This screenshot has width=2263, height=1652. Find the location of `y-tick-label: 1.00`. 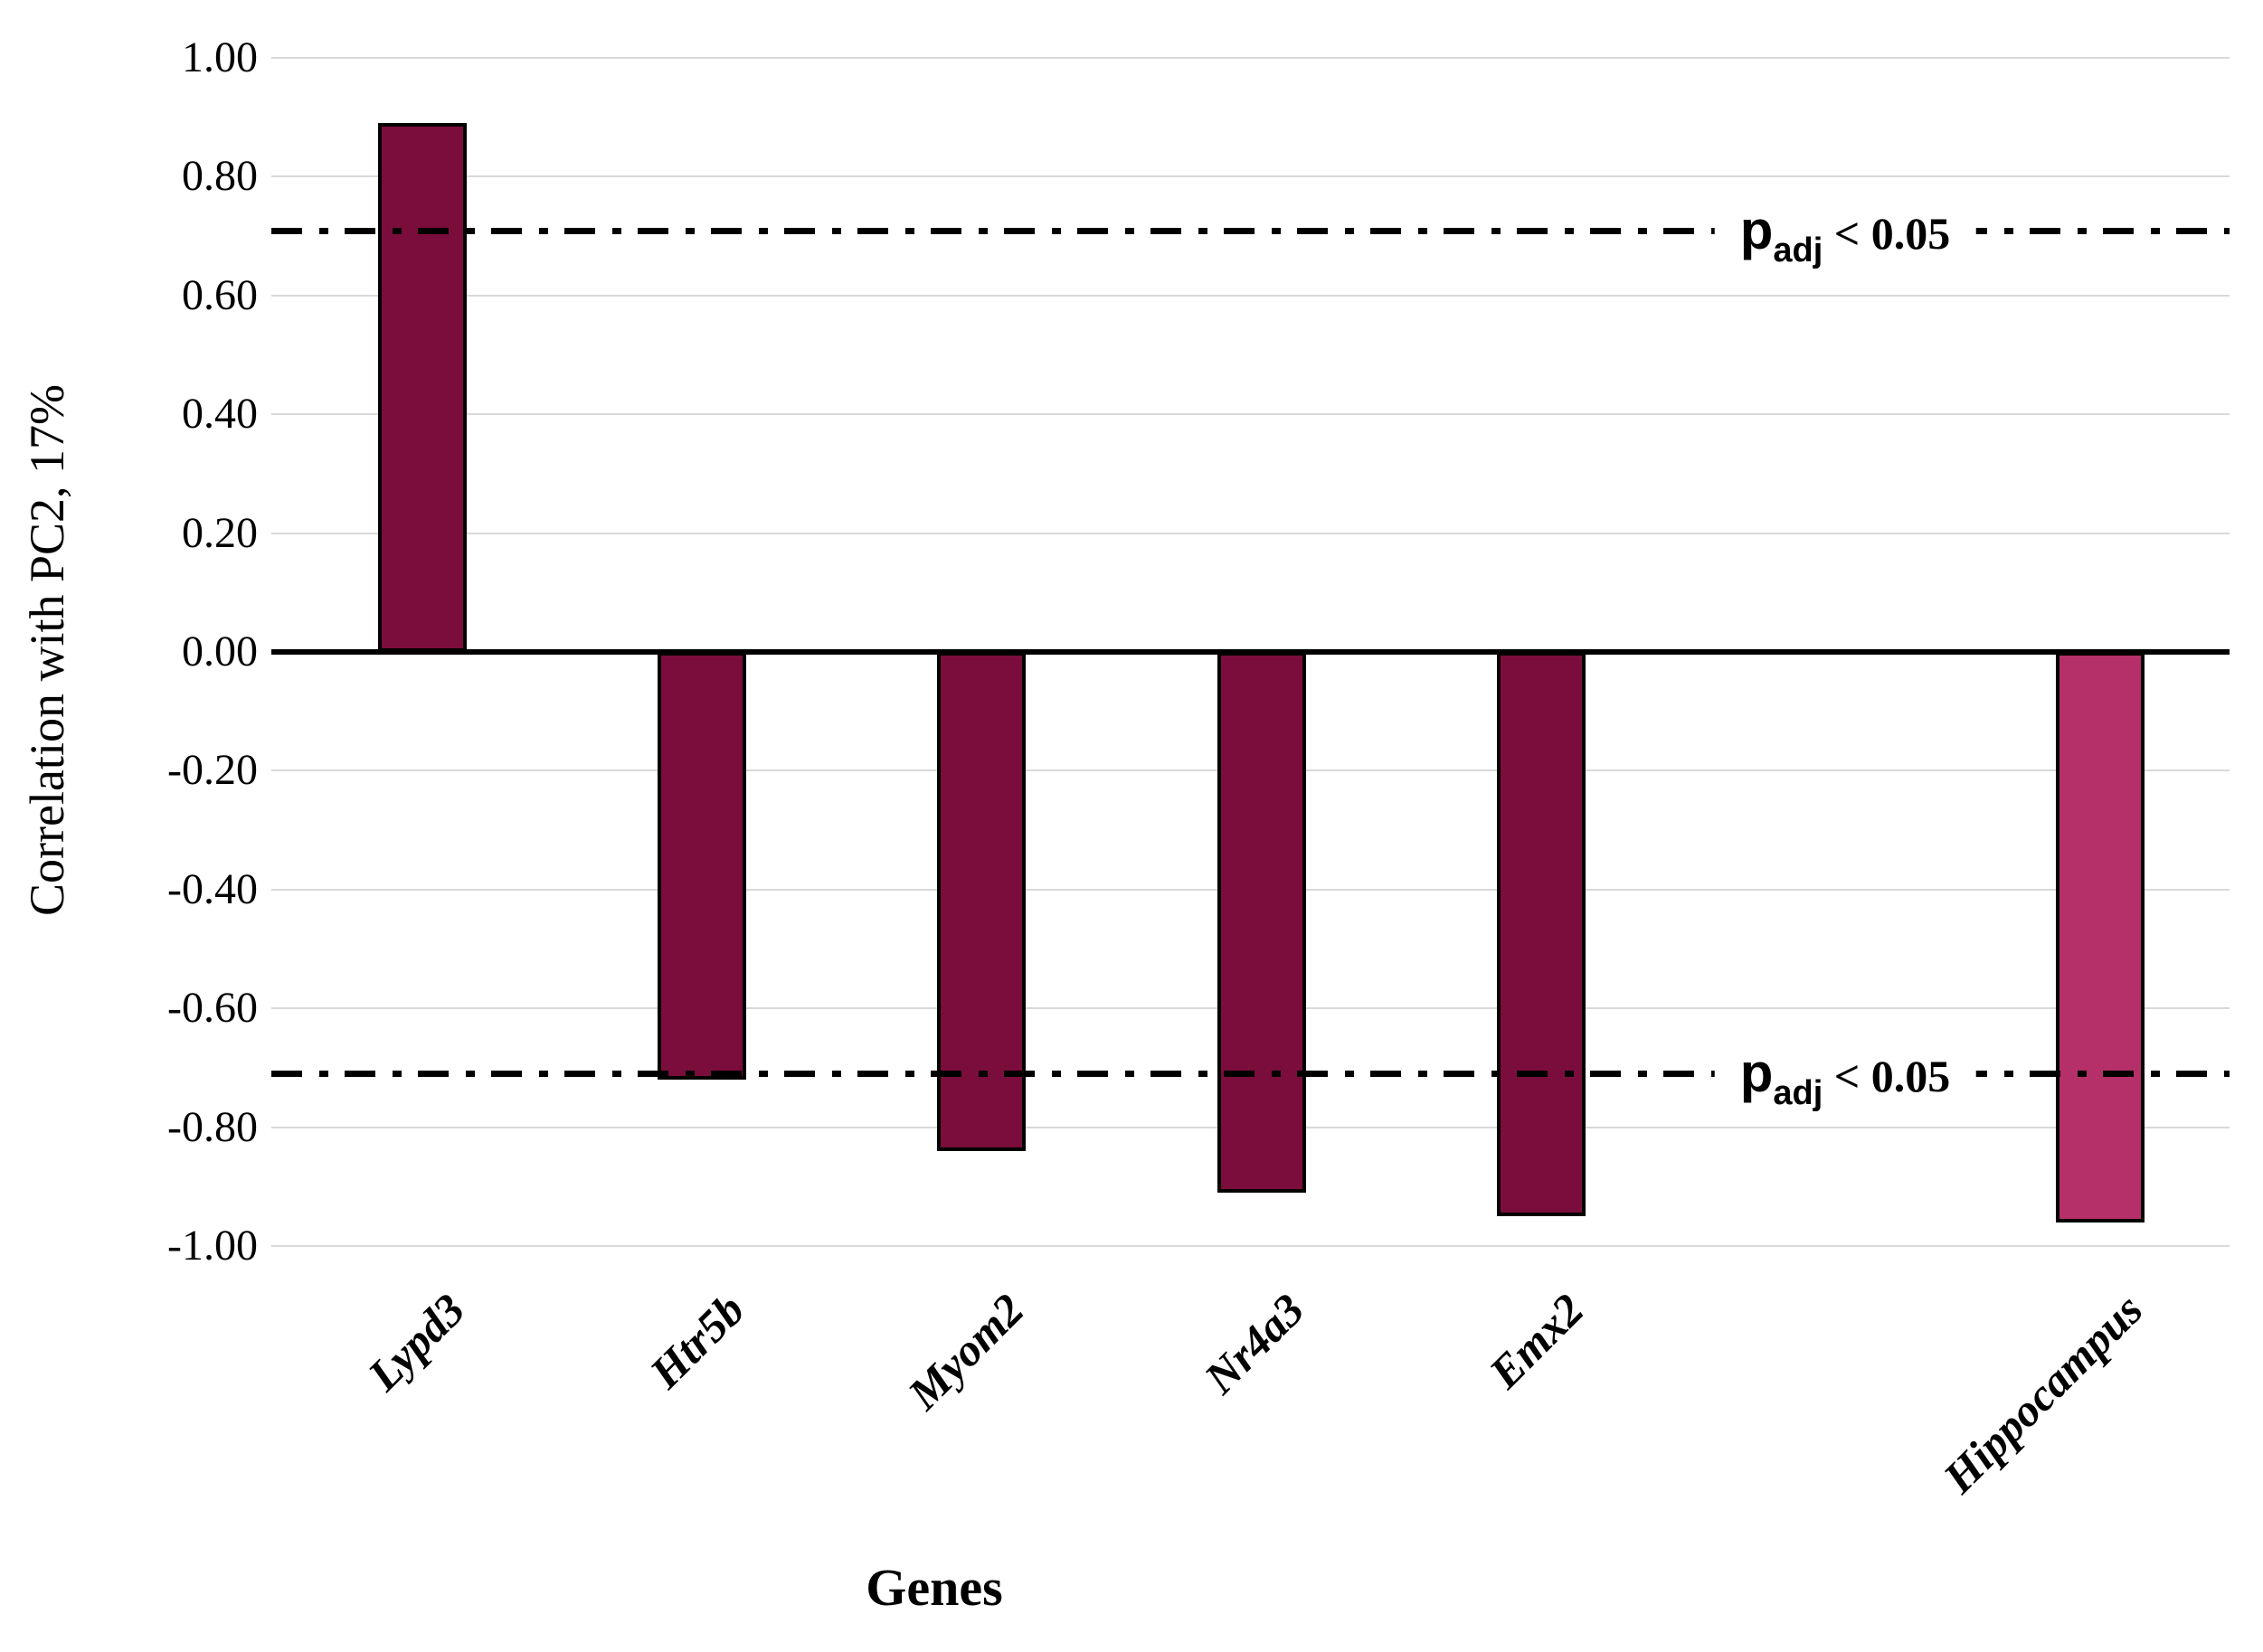

y-tick-label: 1.00 is located at coordinates (220, 57).